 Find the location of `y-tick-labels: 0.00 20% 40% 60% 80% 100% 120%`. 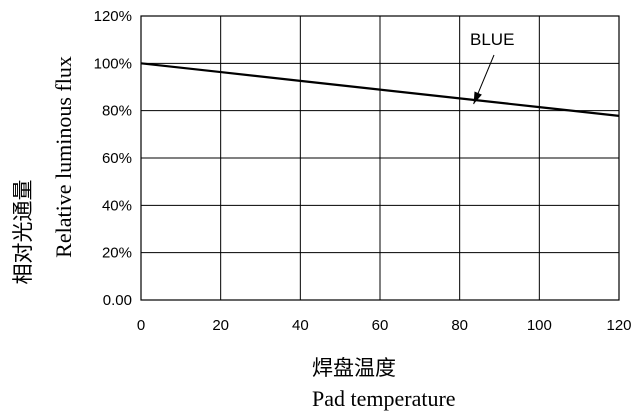

y-tick-labels: 0.00 20% 40% 60% 80% 100% 120% is located at coordinates (113, 158).